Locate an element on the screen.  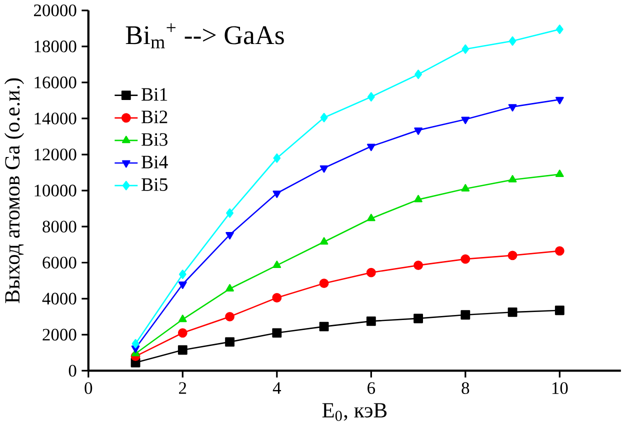
y-tick-label: 20000 is located at coordinates (55, 10).